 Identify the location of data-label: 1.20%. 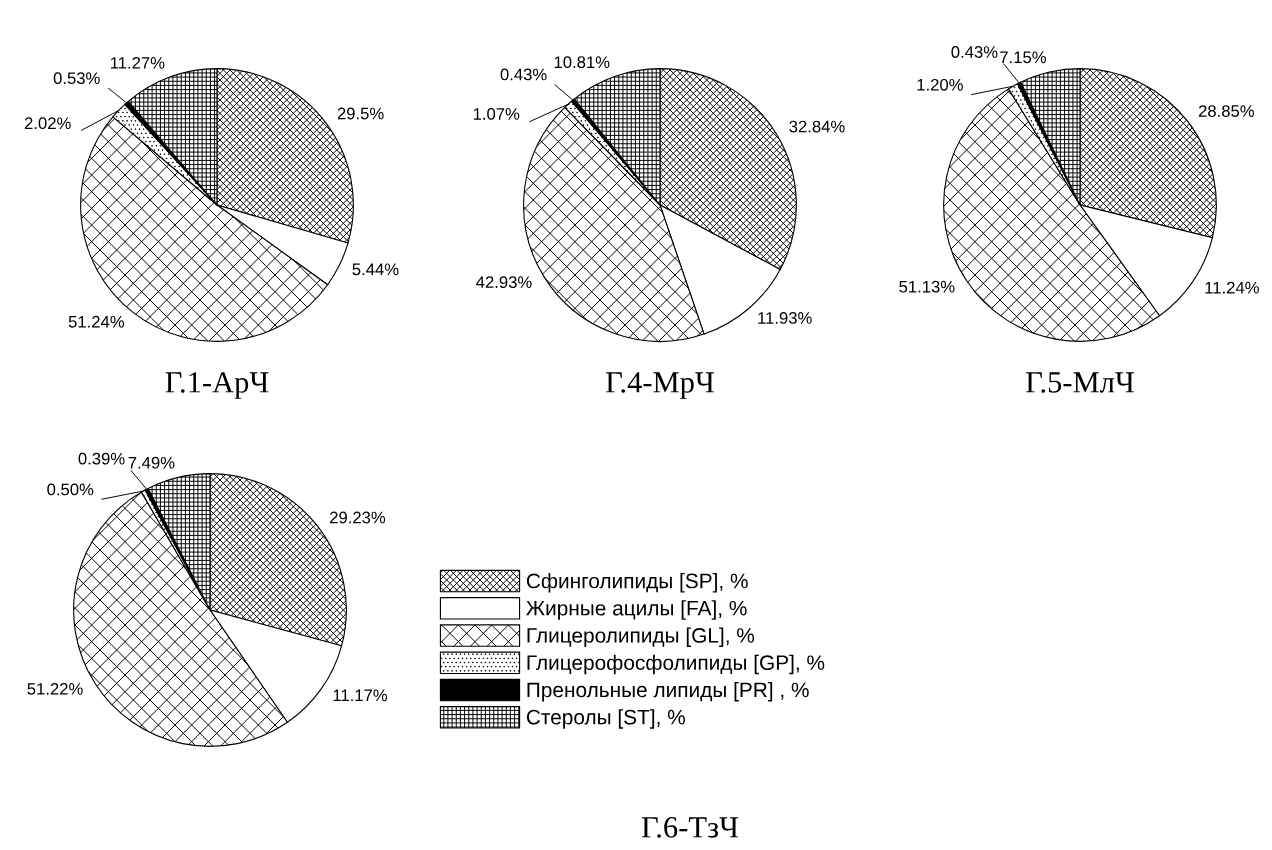
(940, 84).